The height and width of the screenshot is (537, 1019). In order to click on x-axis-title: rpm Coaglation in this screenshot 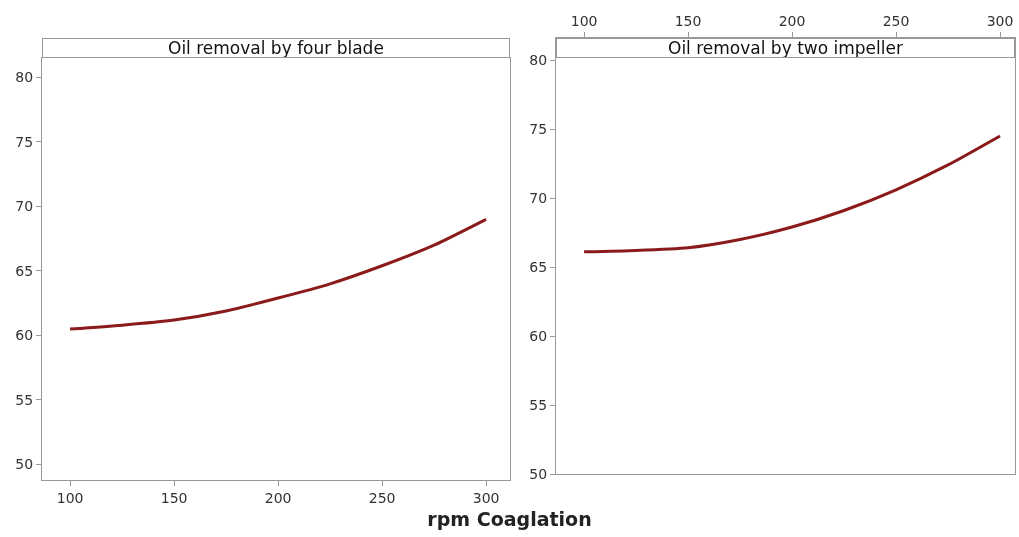, I will do `click(509, 519)`.